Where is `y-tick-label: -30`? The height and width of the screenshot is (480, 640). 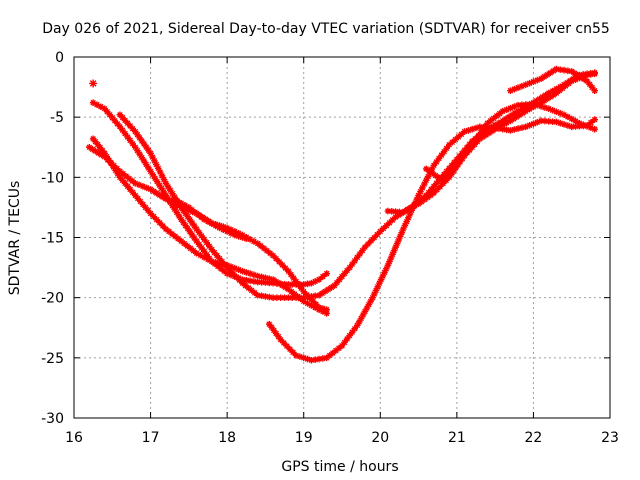
y-tick-label: -30 is located at coordinates (52, 419).